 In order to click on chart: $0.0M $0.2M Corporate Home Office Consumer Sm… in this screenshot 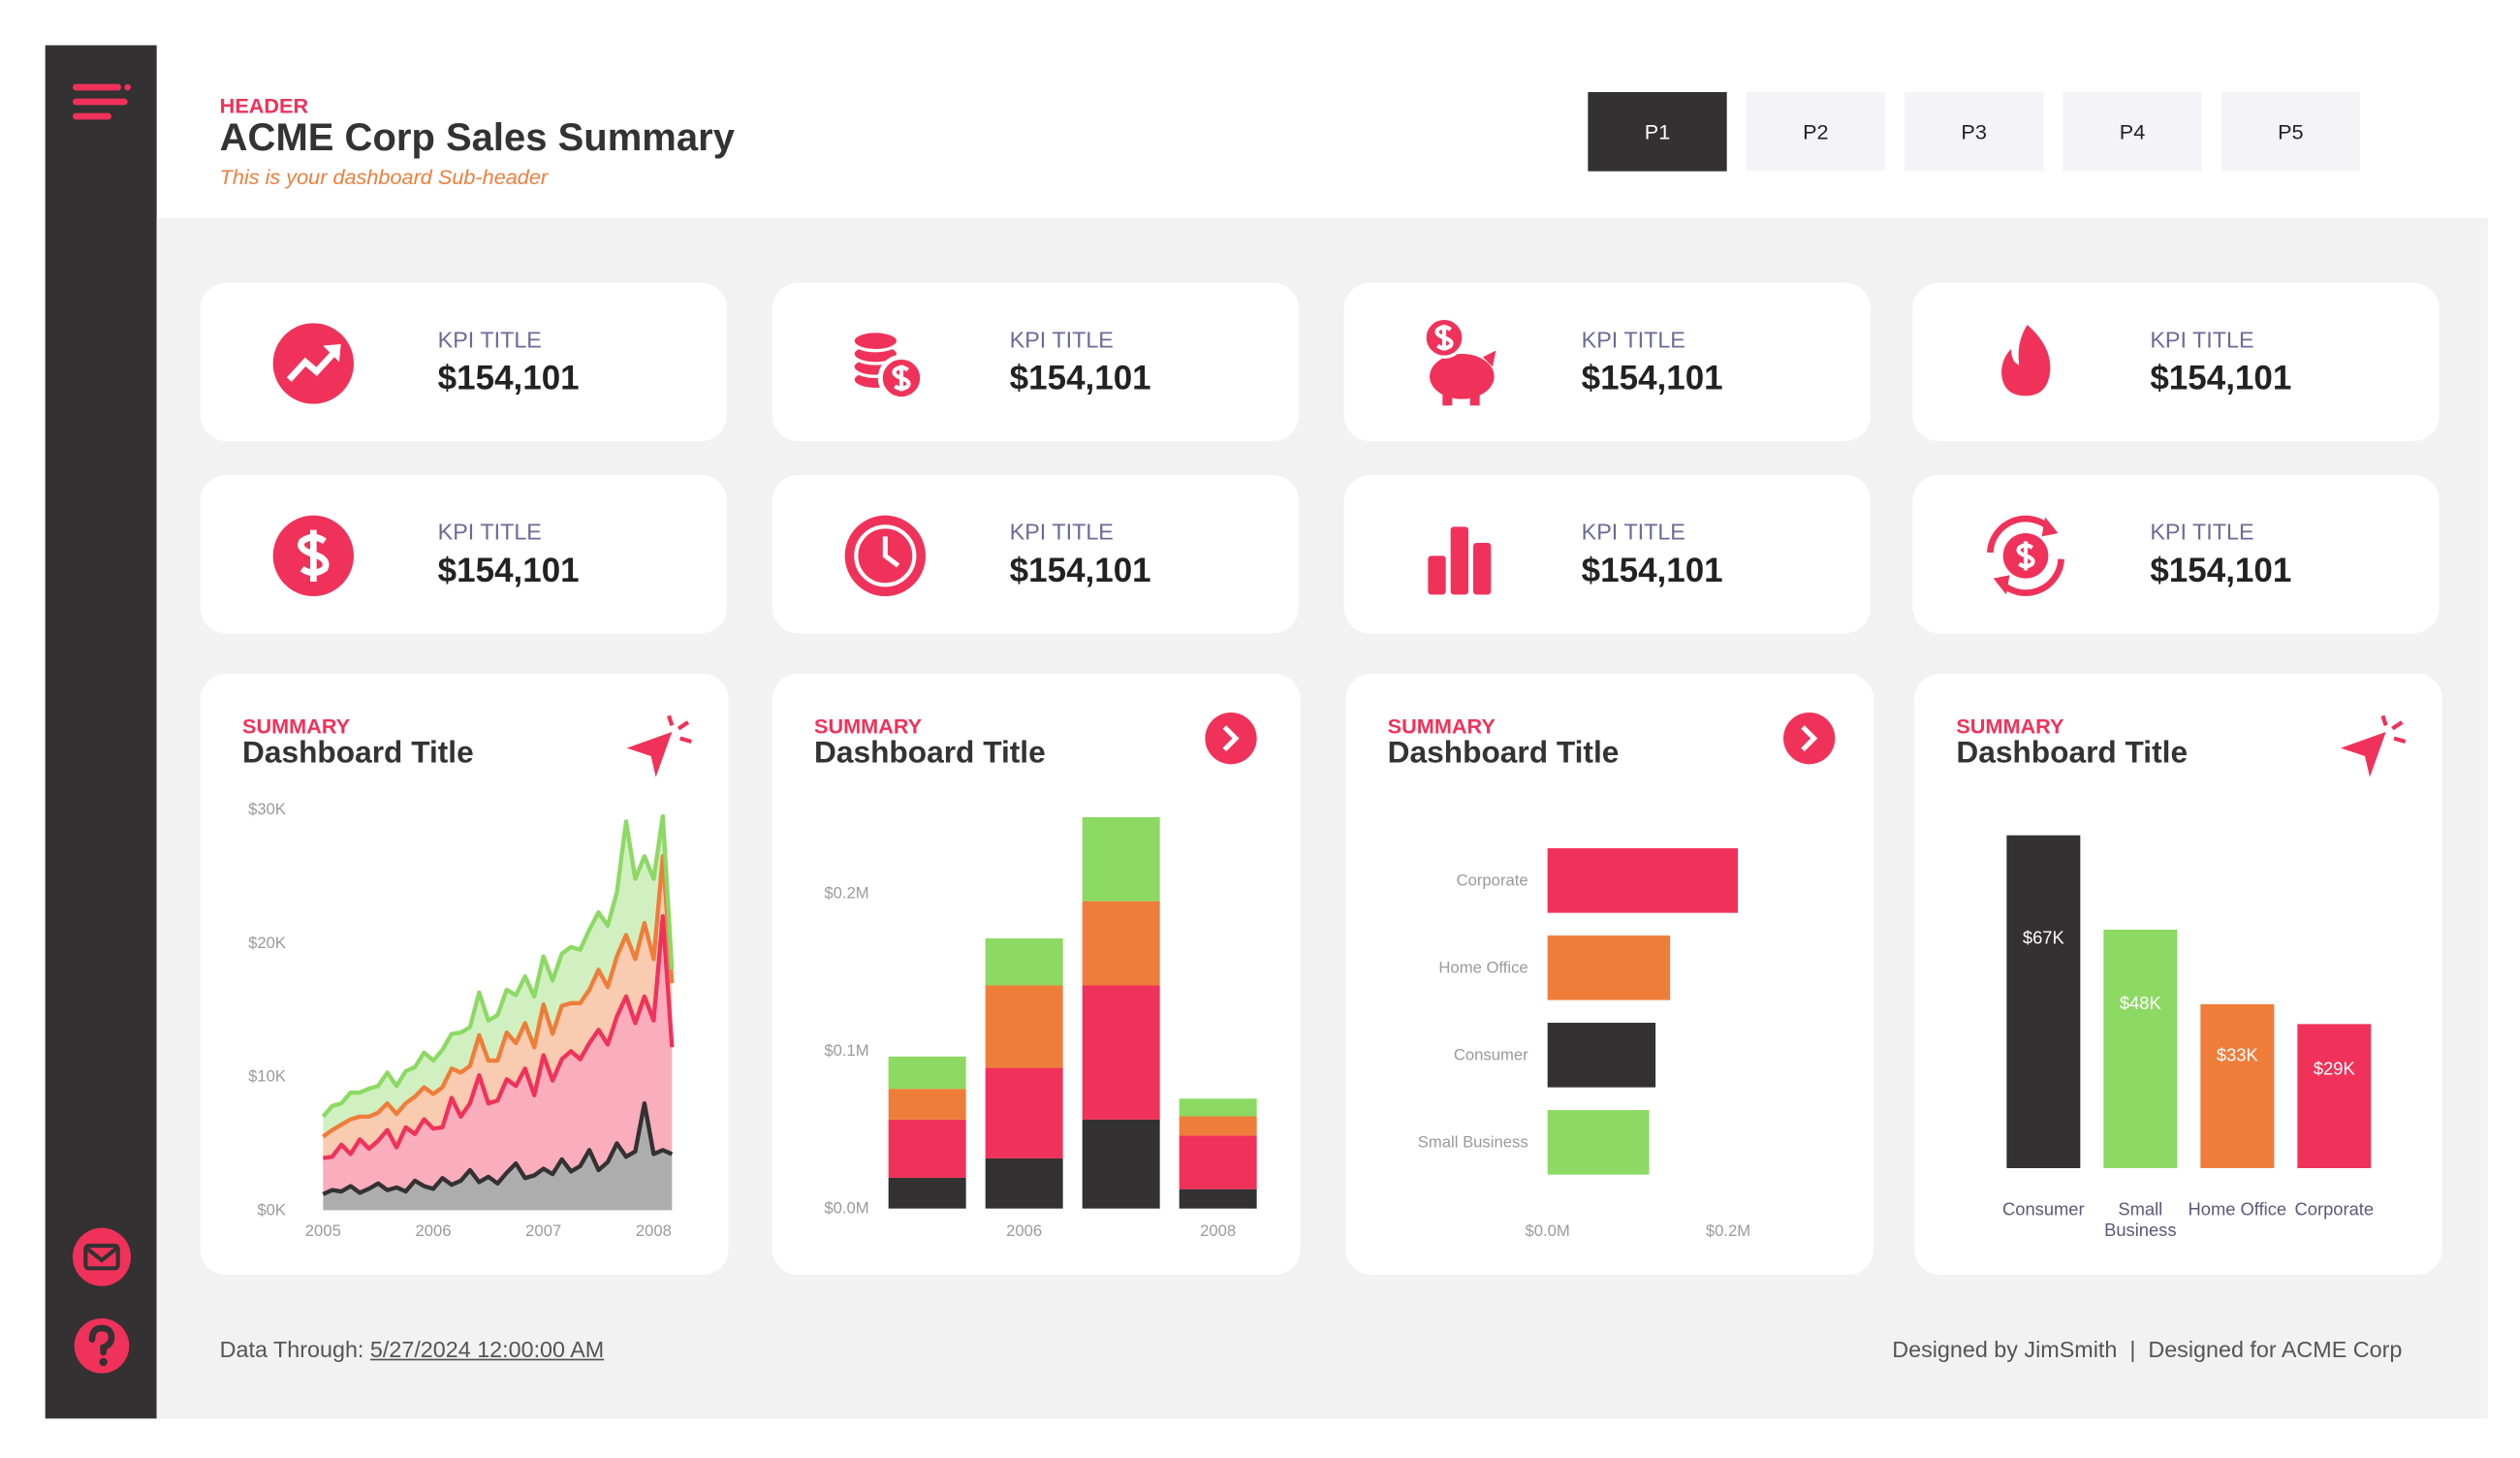, I will do `click(1584, 1044)`.